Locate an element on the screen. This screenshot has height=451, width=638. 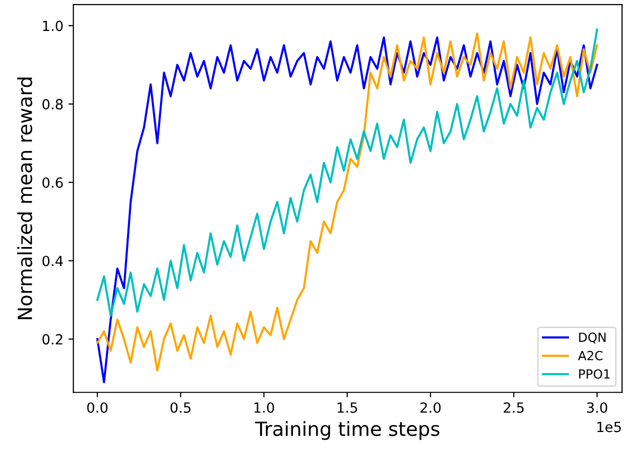
y-tick-label: 0.8 is located at coordinates (52, 104).